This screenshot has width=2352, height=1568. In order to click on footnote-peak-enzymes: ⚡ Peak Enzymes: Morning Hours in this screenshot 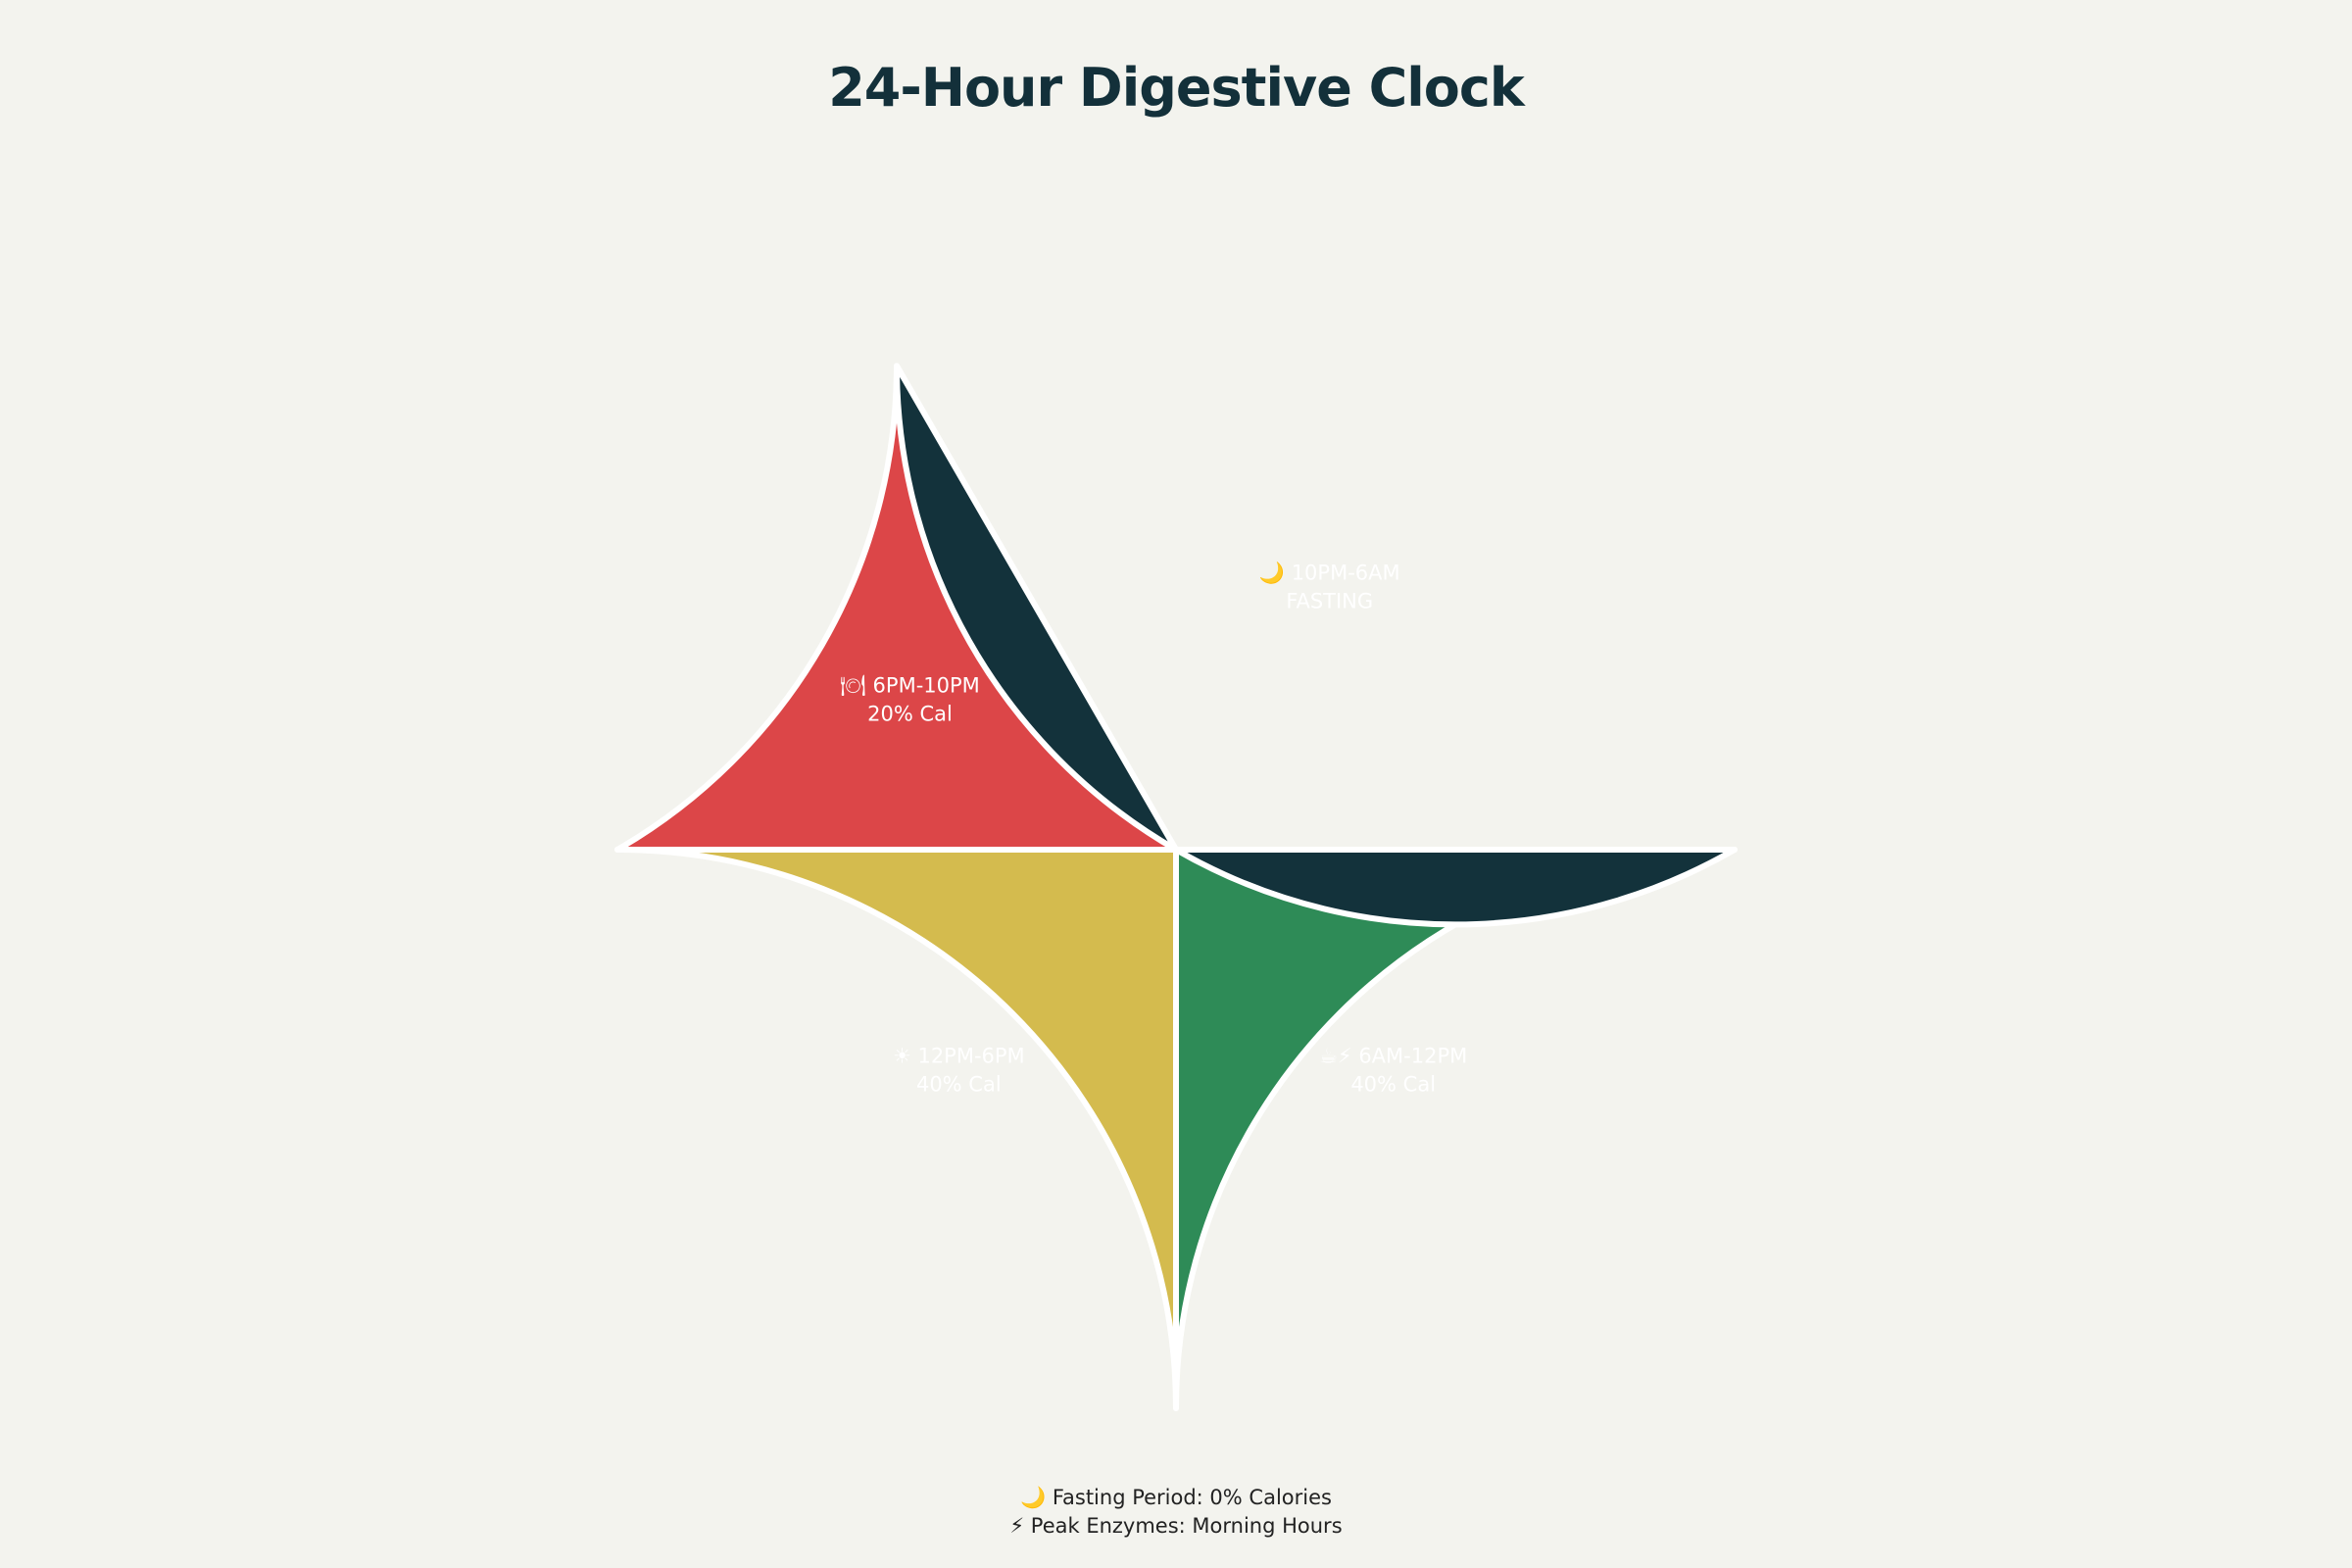, I will do `click(1176, 1526)`.